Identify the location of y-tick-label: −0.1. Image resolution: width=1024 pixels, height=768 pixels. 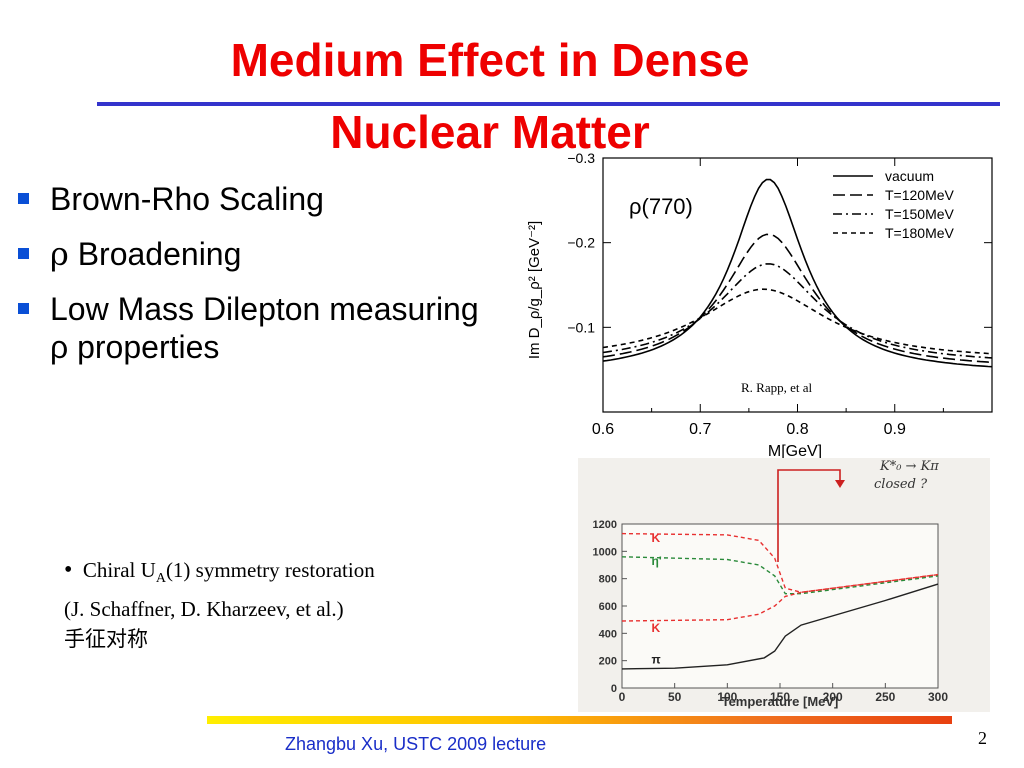
(581, 327).